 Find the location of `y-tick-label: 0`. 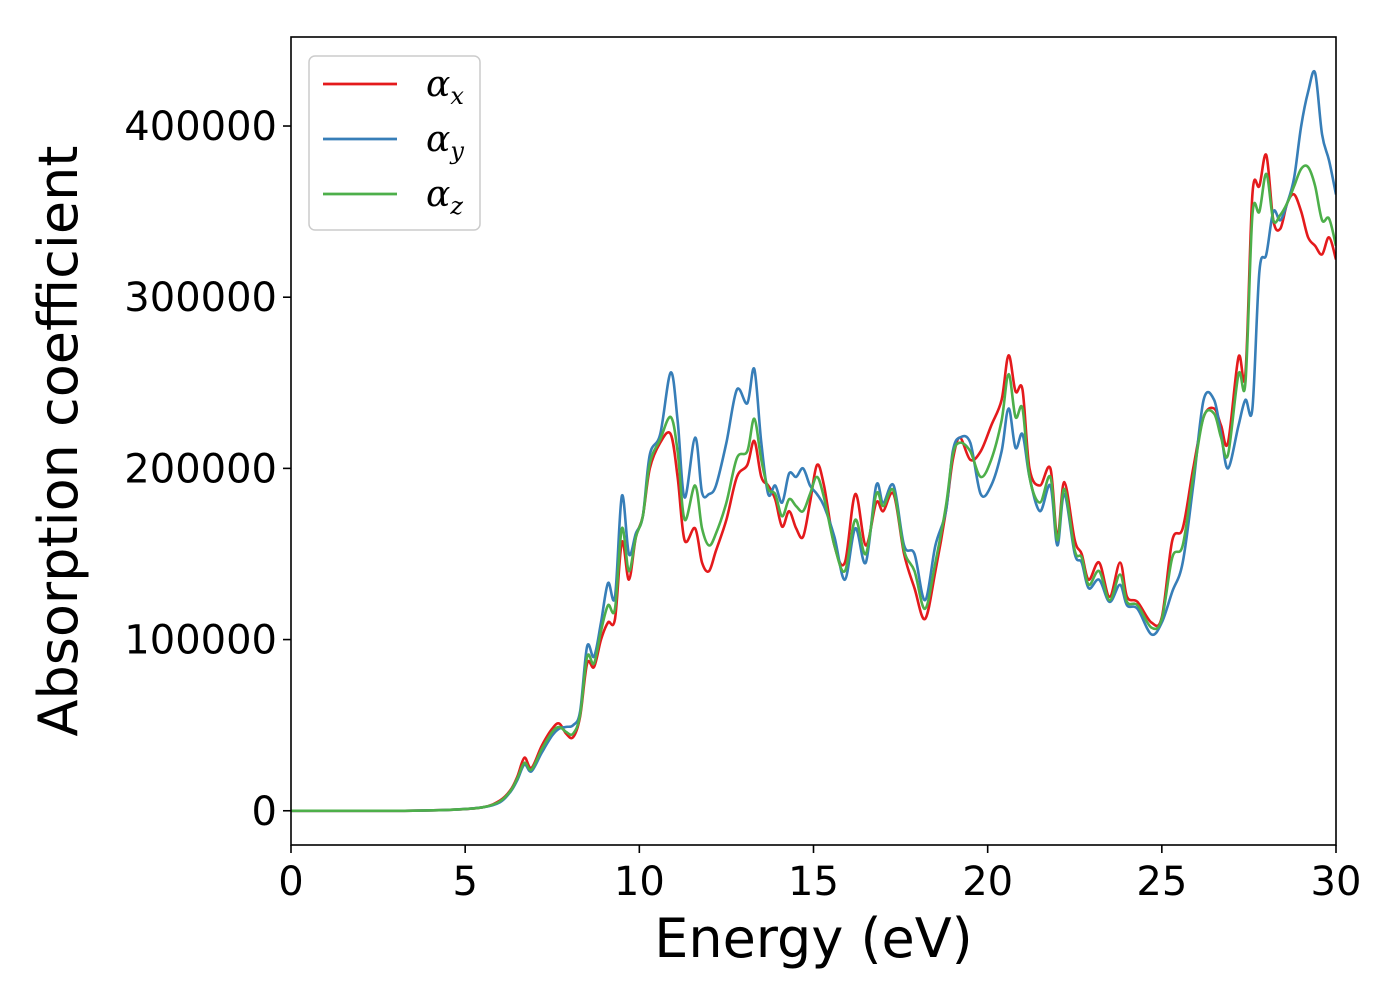

y-tick-label: 0 is located at coordinates (264, 812).